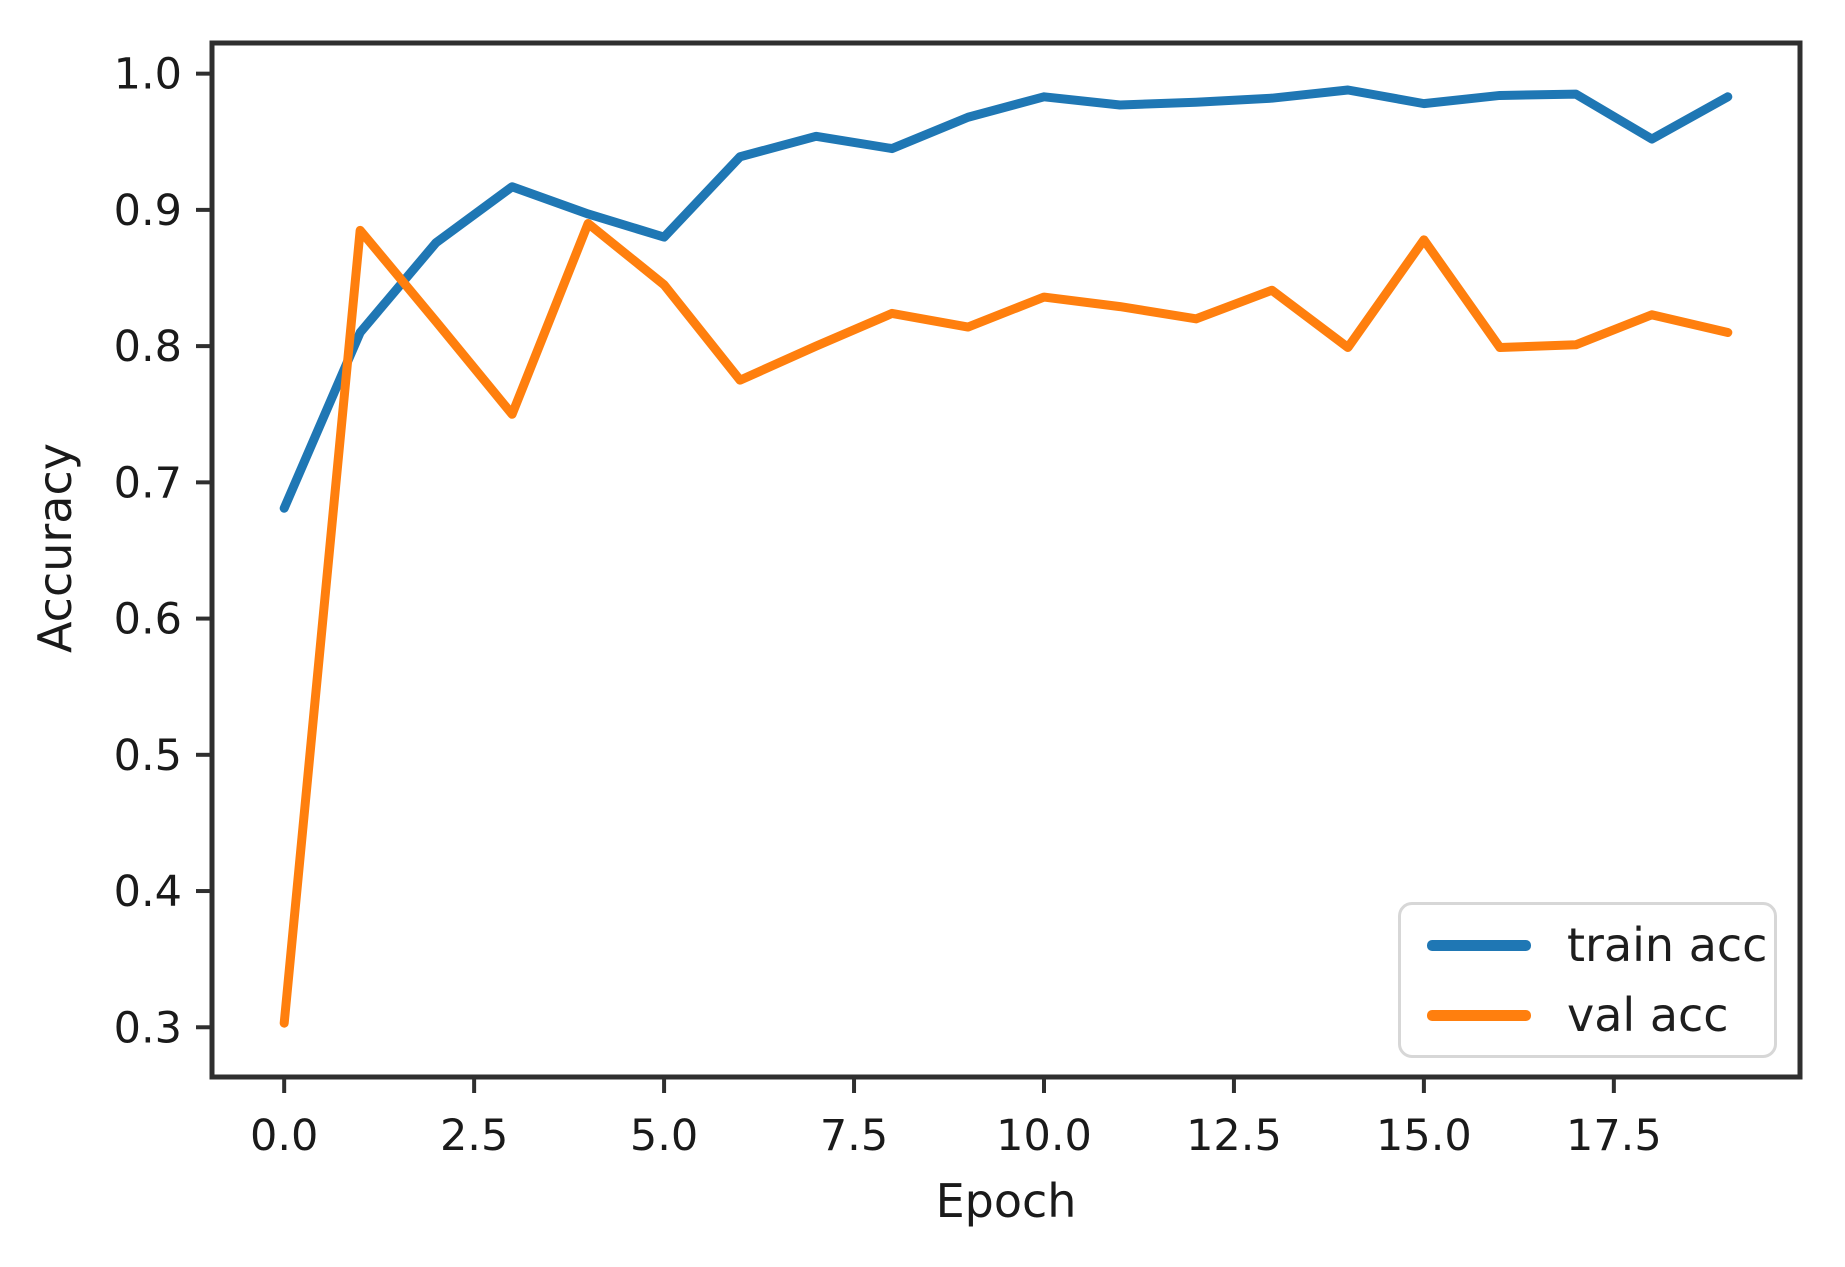 This screenshot has width=1845, height=1267. I want to click on x-tick-label: 5.0, so click(664, 1136).